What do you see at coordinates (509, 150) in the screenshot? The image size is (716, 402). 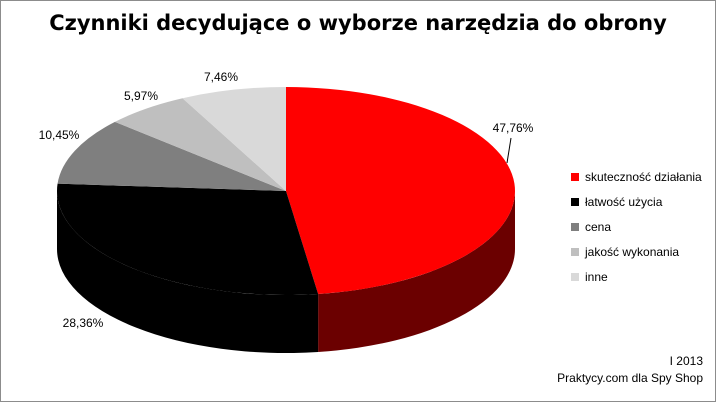 I see `leader-line-skutecznosc` at bounding box center [509, 150].